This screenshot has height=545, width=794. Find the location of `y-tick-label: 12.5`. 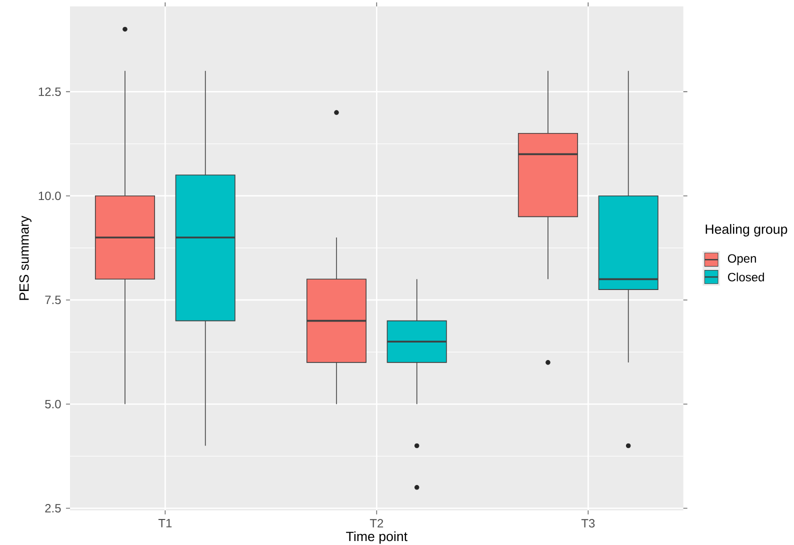

y-tick-label: 12.5 is located at coordinates (49, 91).